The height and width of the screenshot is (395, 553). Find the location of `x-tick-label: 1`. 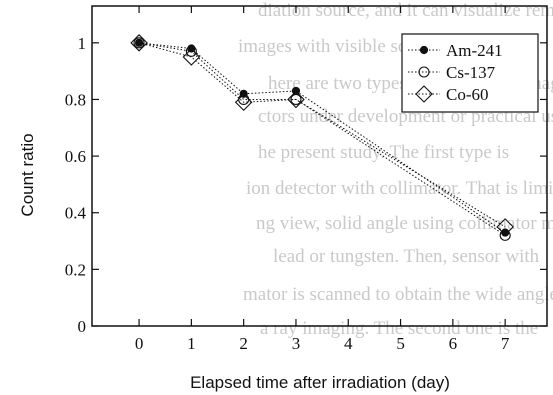

x-tick-label: 1 is located at coordinates (191, 343).